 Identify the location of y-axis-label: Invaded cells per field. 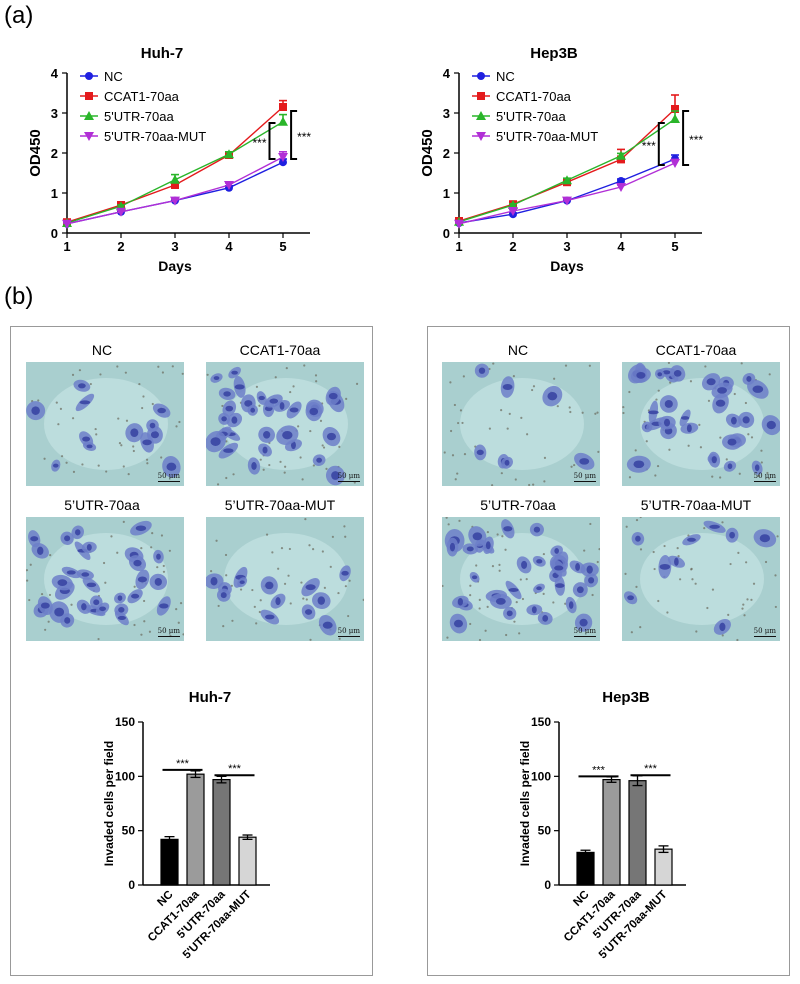
(109, 803).